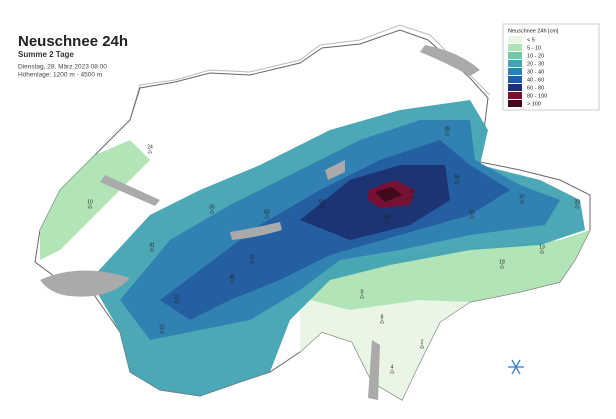 This screenshot has height=419, width=616. What do you see at coordinates (537, 96) in the screenshot?
I see `legend-label: 80 - 100` at bounding box center [537, 96].